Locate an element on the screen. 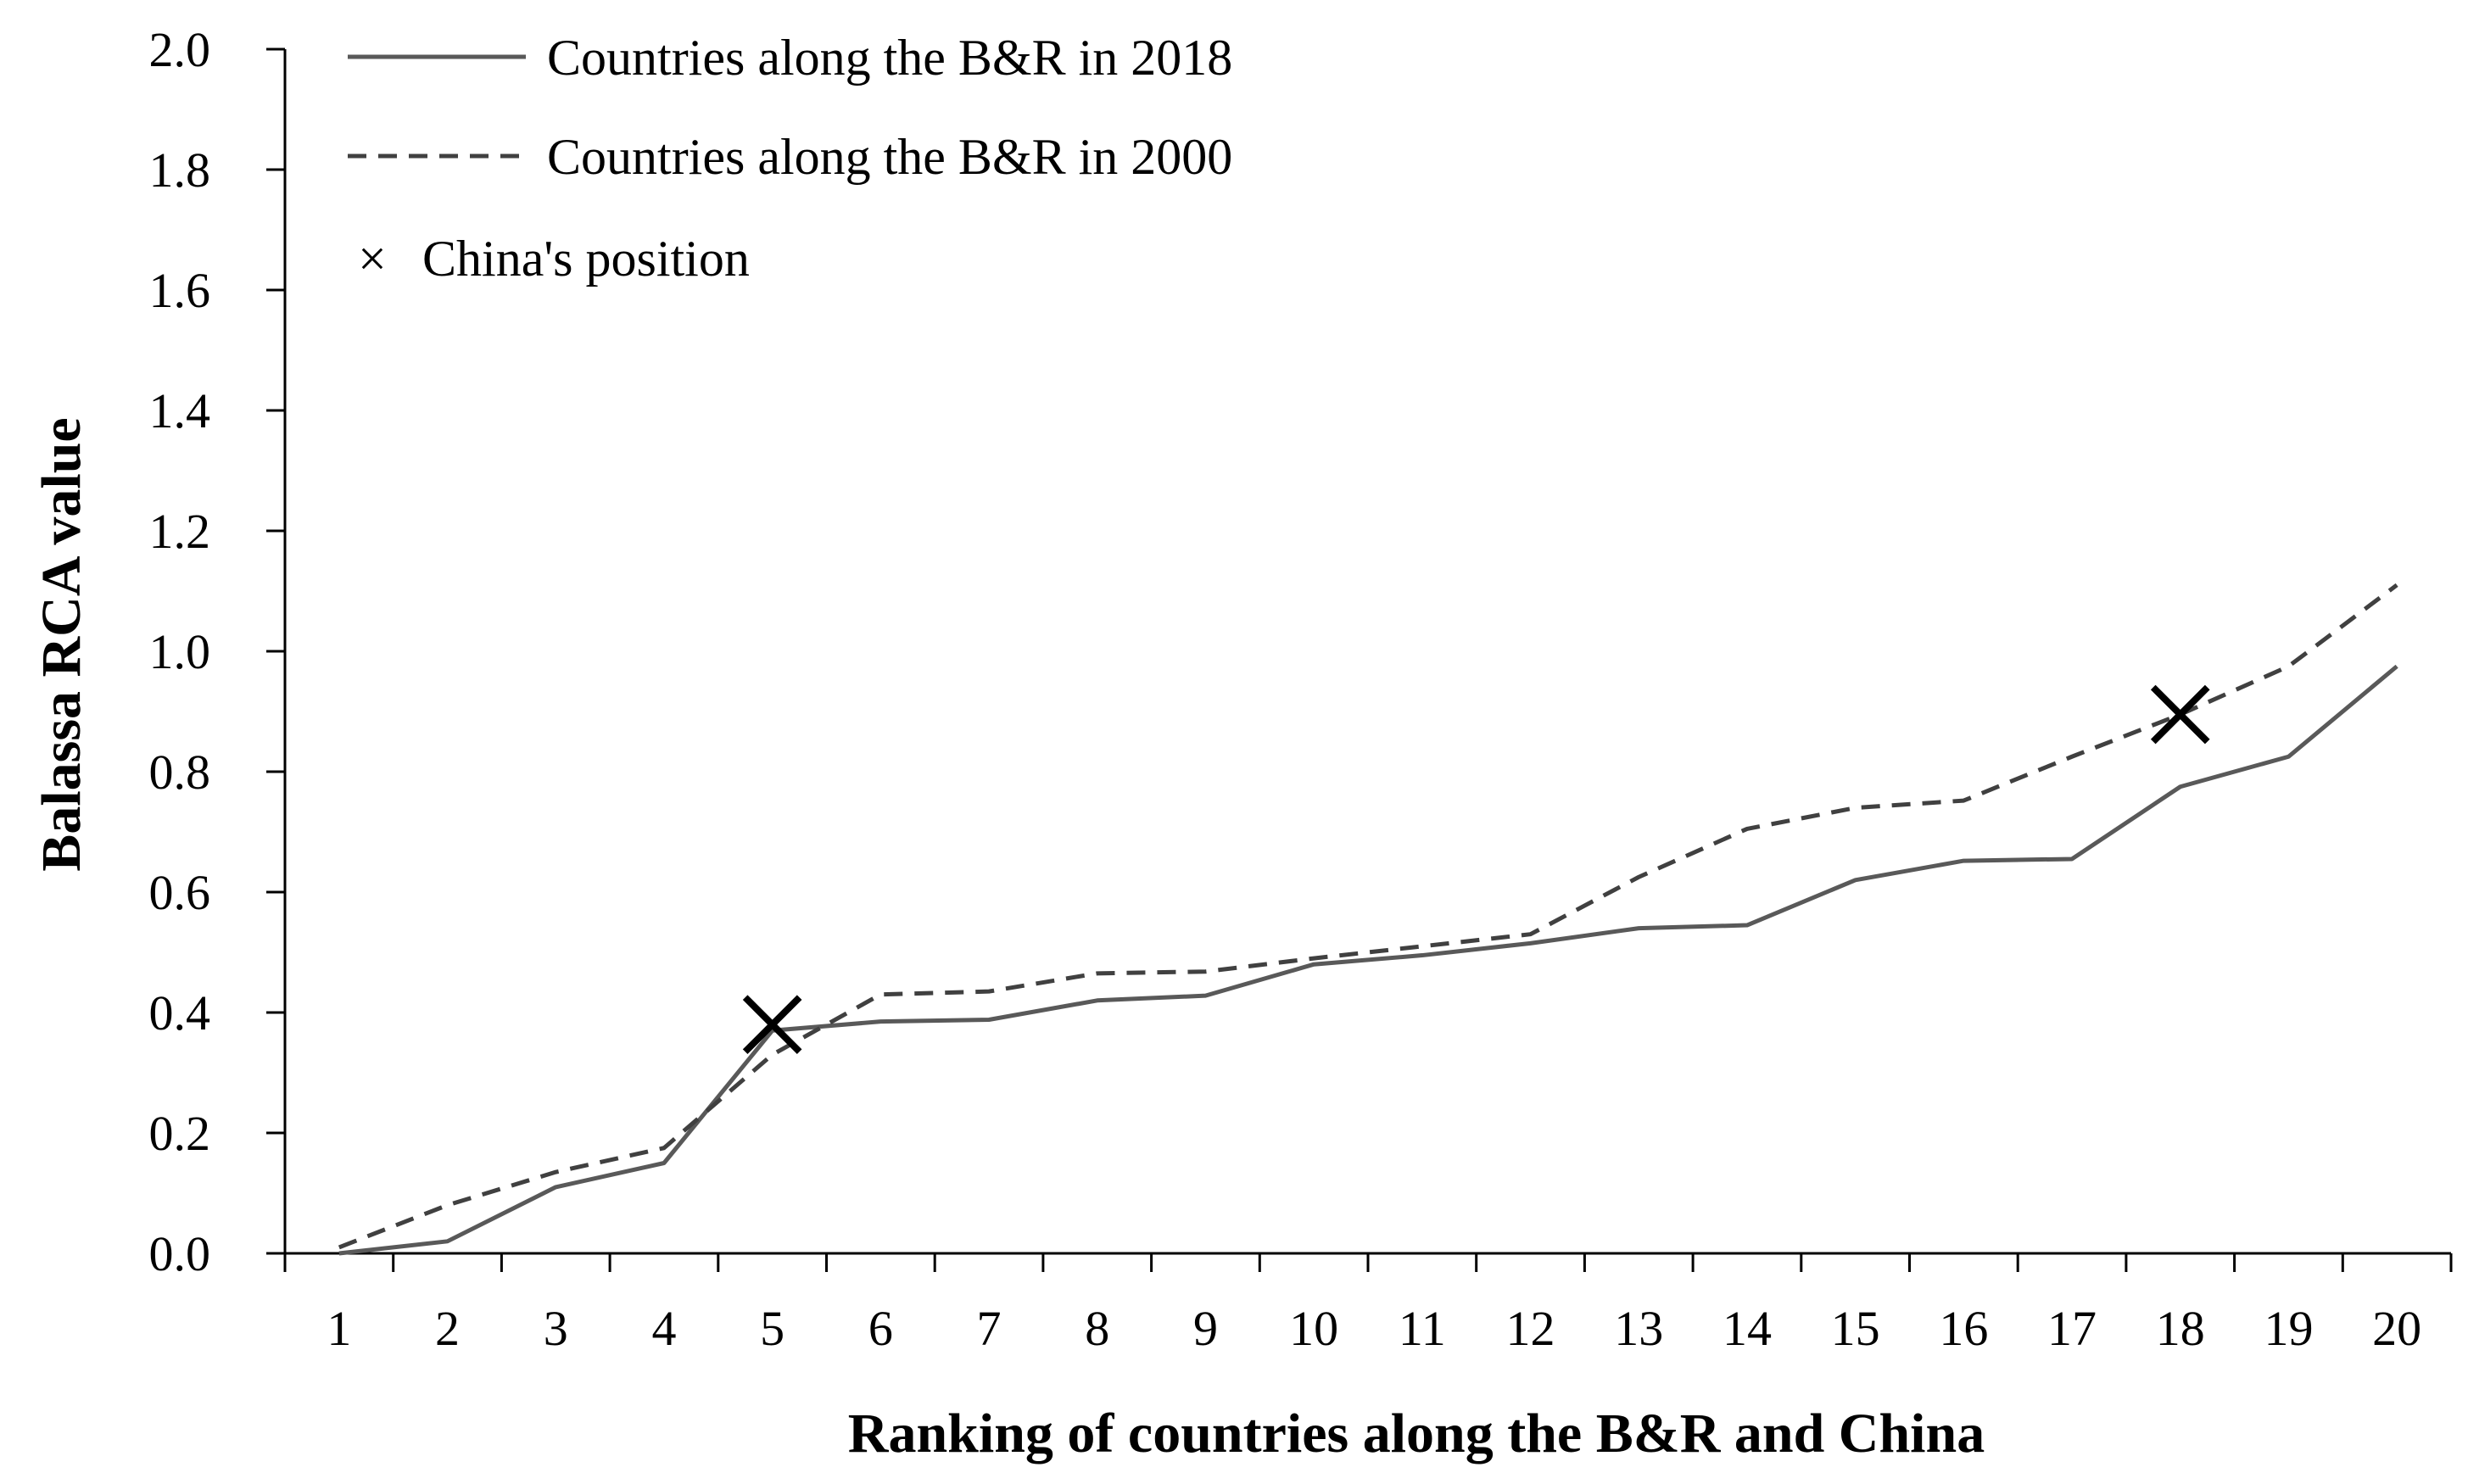 The height and width of the screenshot is (1484, 2468). x-tick-label: 13 is located at coordinates (1638, 1328).